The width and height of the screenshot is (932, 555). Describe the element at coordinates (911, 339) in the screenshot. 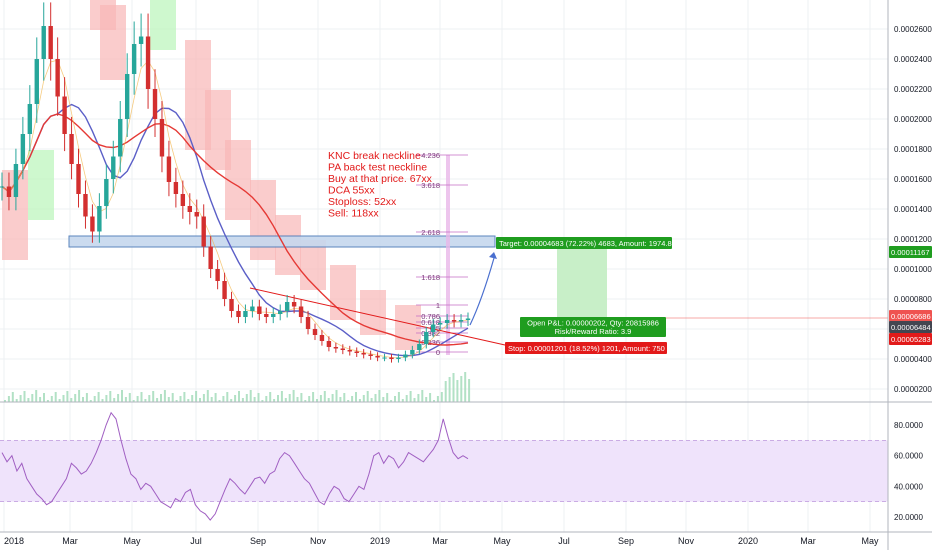

I see `price-badge-label: 0.00005283` at that location.